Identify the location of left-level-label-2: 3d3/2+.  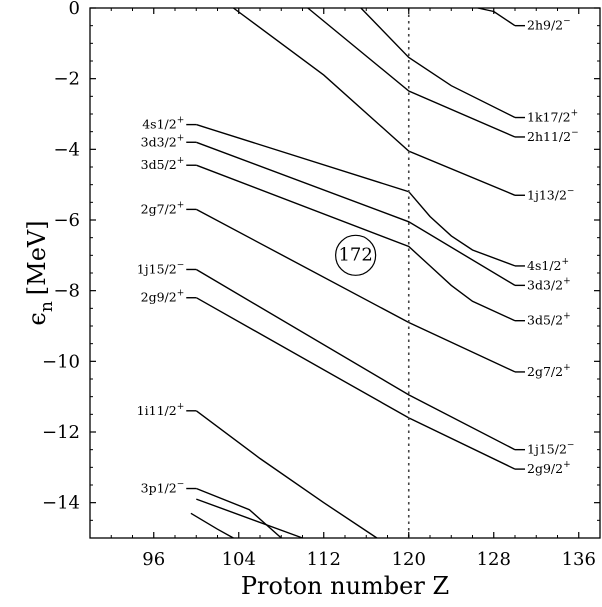
(163, 141).